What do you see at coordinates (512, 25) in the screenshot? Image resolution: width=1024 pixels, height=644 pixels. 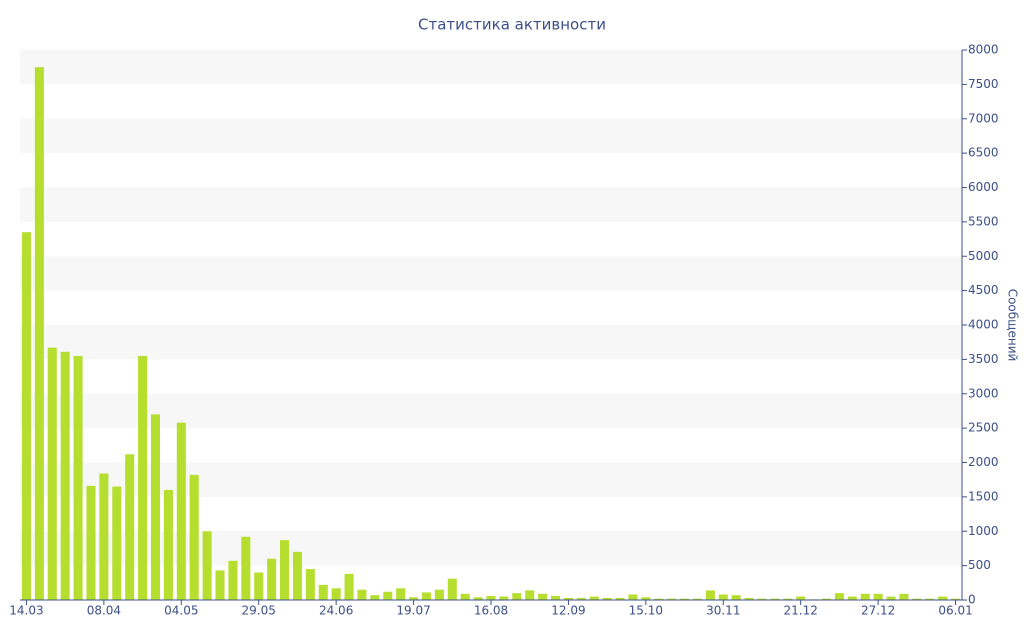 I see `chart-title: Статистика активности` at bounding box center [512, 25].